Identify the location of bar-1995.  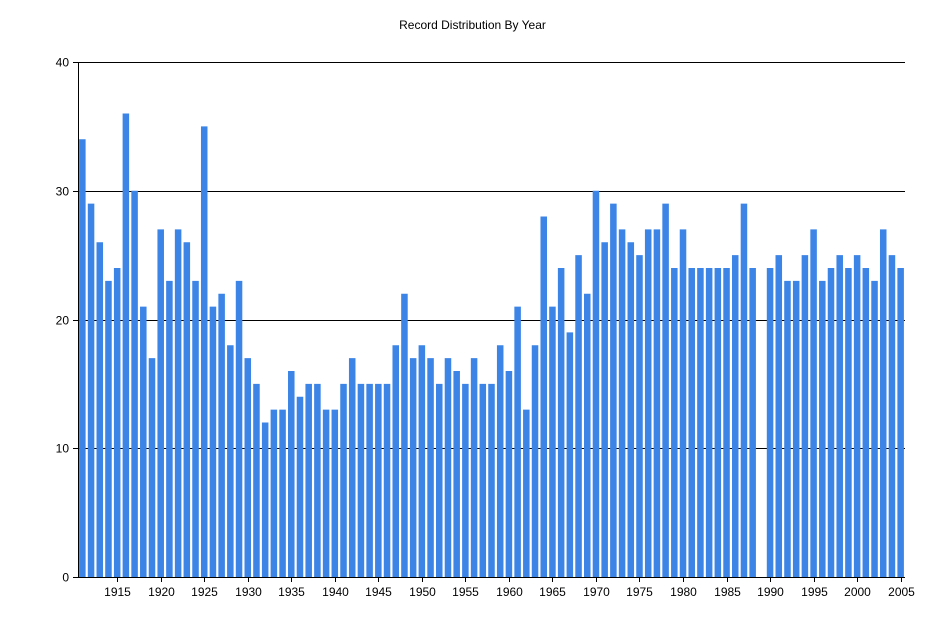
(813, 403).